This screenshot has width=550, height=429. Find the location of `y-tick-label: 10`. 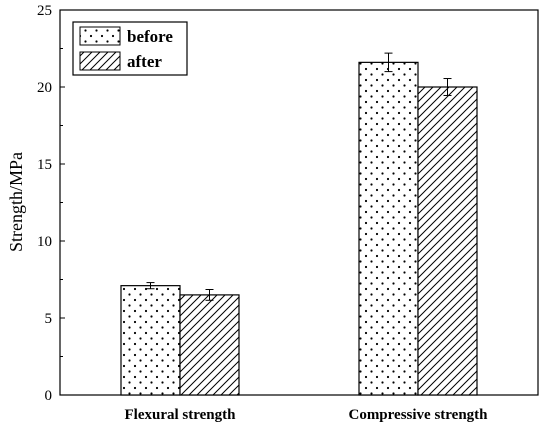

y-tick-label: 10 is located at coordinates (44, 242).